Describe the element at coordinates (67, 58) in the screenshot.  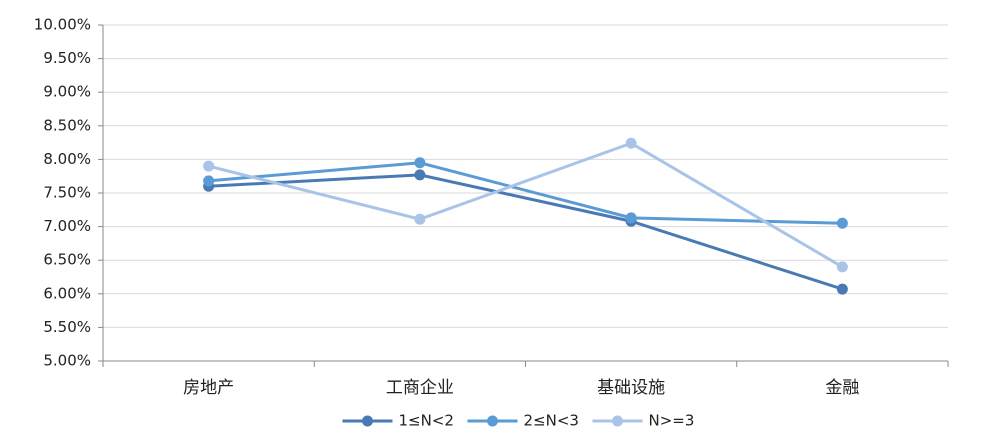
I see `y-tick-label: 9.50%` at that location.